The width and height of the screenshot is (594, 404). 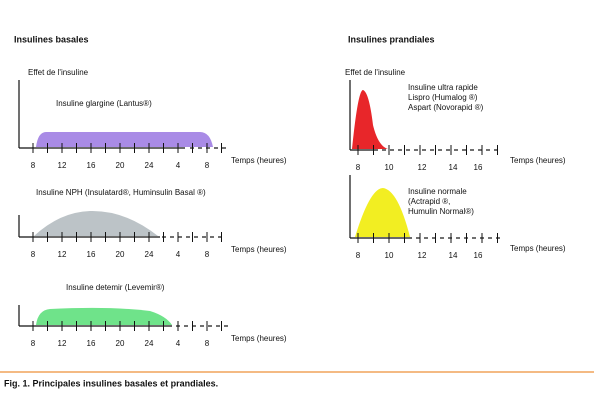 What do you see at coordinates (104, 103) in the screenshot?
I see `panel-label: Insuline glargine (Lantus®)` at bounding box center [104, 103].